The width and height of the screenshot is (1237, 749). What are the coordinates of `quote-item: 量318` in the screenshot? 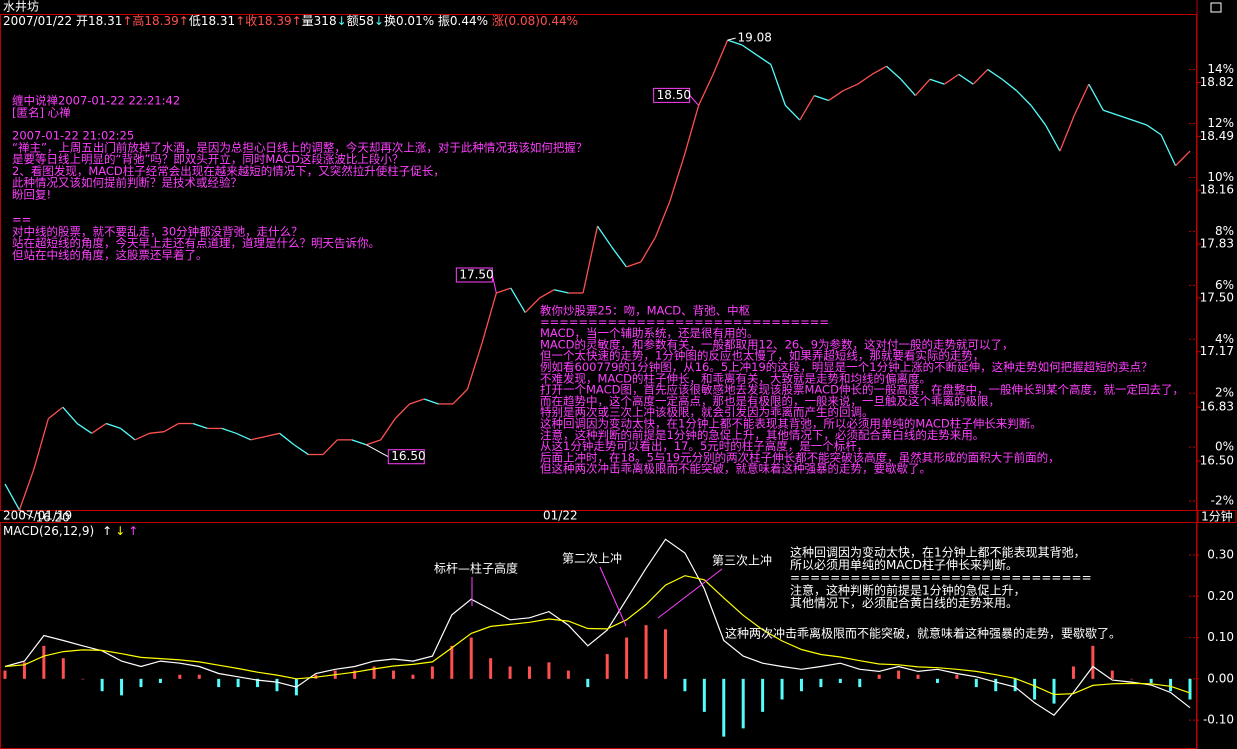 It's located at (319, 21).